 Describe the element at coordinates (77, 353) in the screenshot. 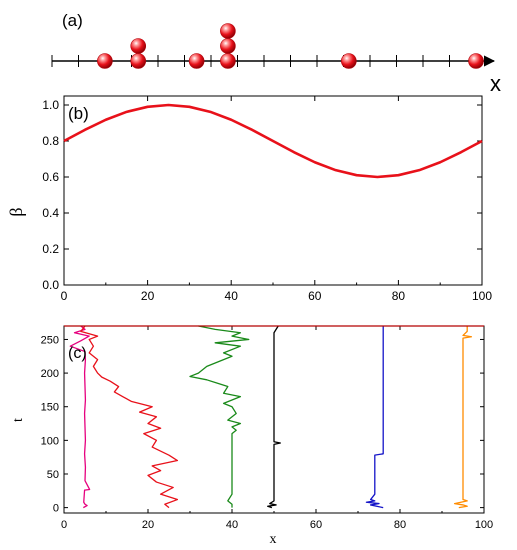

I see `panel-c-label: (c)` at that location.